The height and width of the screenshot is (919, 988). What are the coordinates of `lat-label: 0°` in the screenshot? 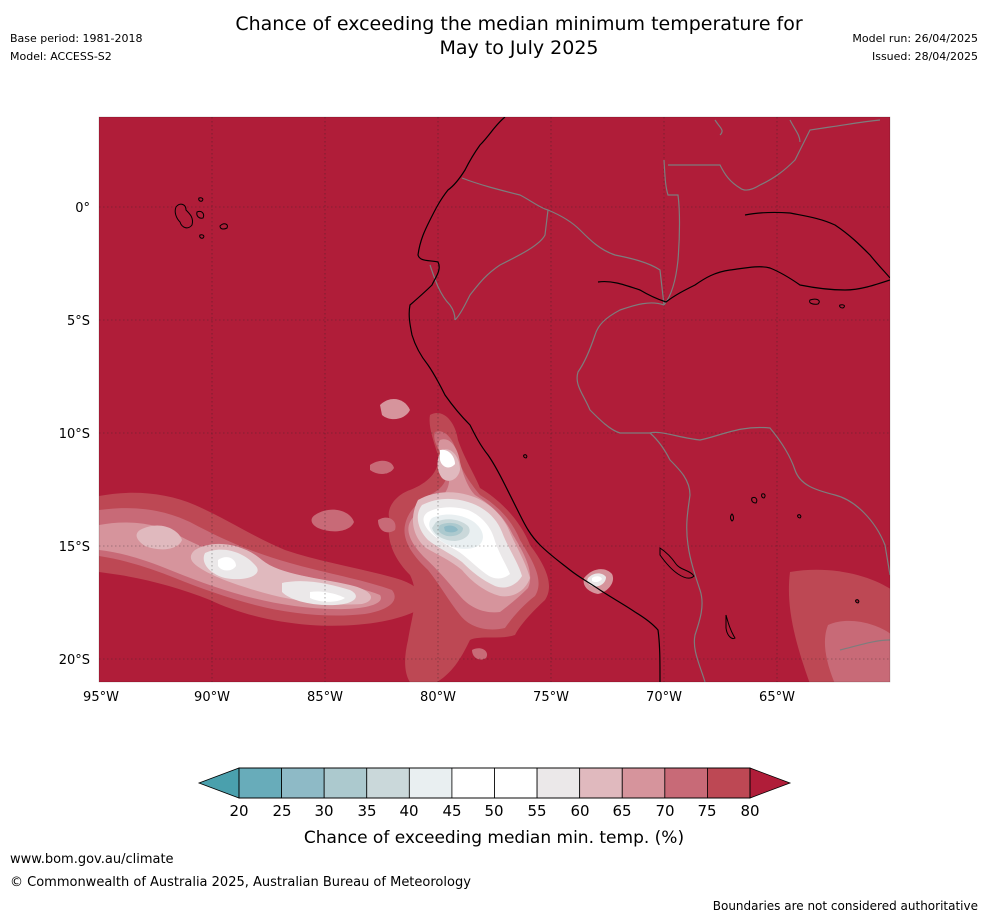 It's located at (82, 208).